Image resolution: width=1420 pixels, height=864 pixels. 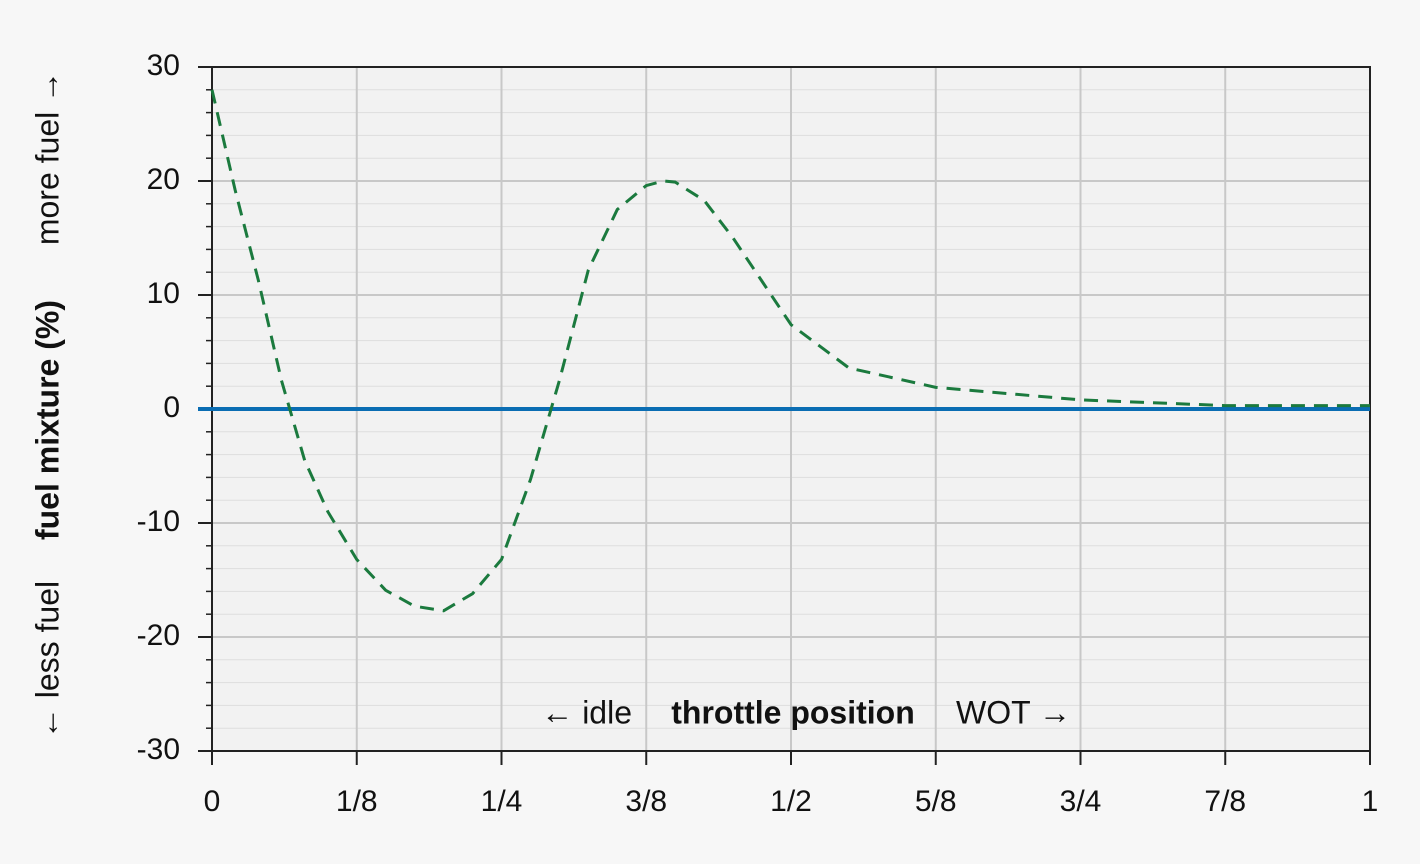 What do you see at coordinates (793, 712) in the screenshot?
I see `x-label: throttle position` at bounding box center [793, 712].